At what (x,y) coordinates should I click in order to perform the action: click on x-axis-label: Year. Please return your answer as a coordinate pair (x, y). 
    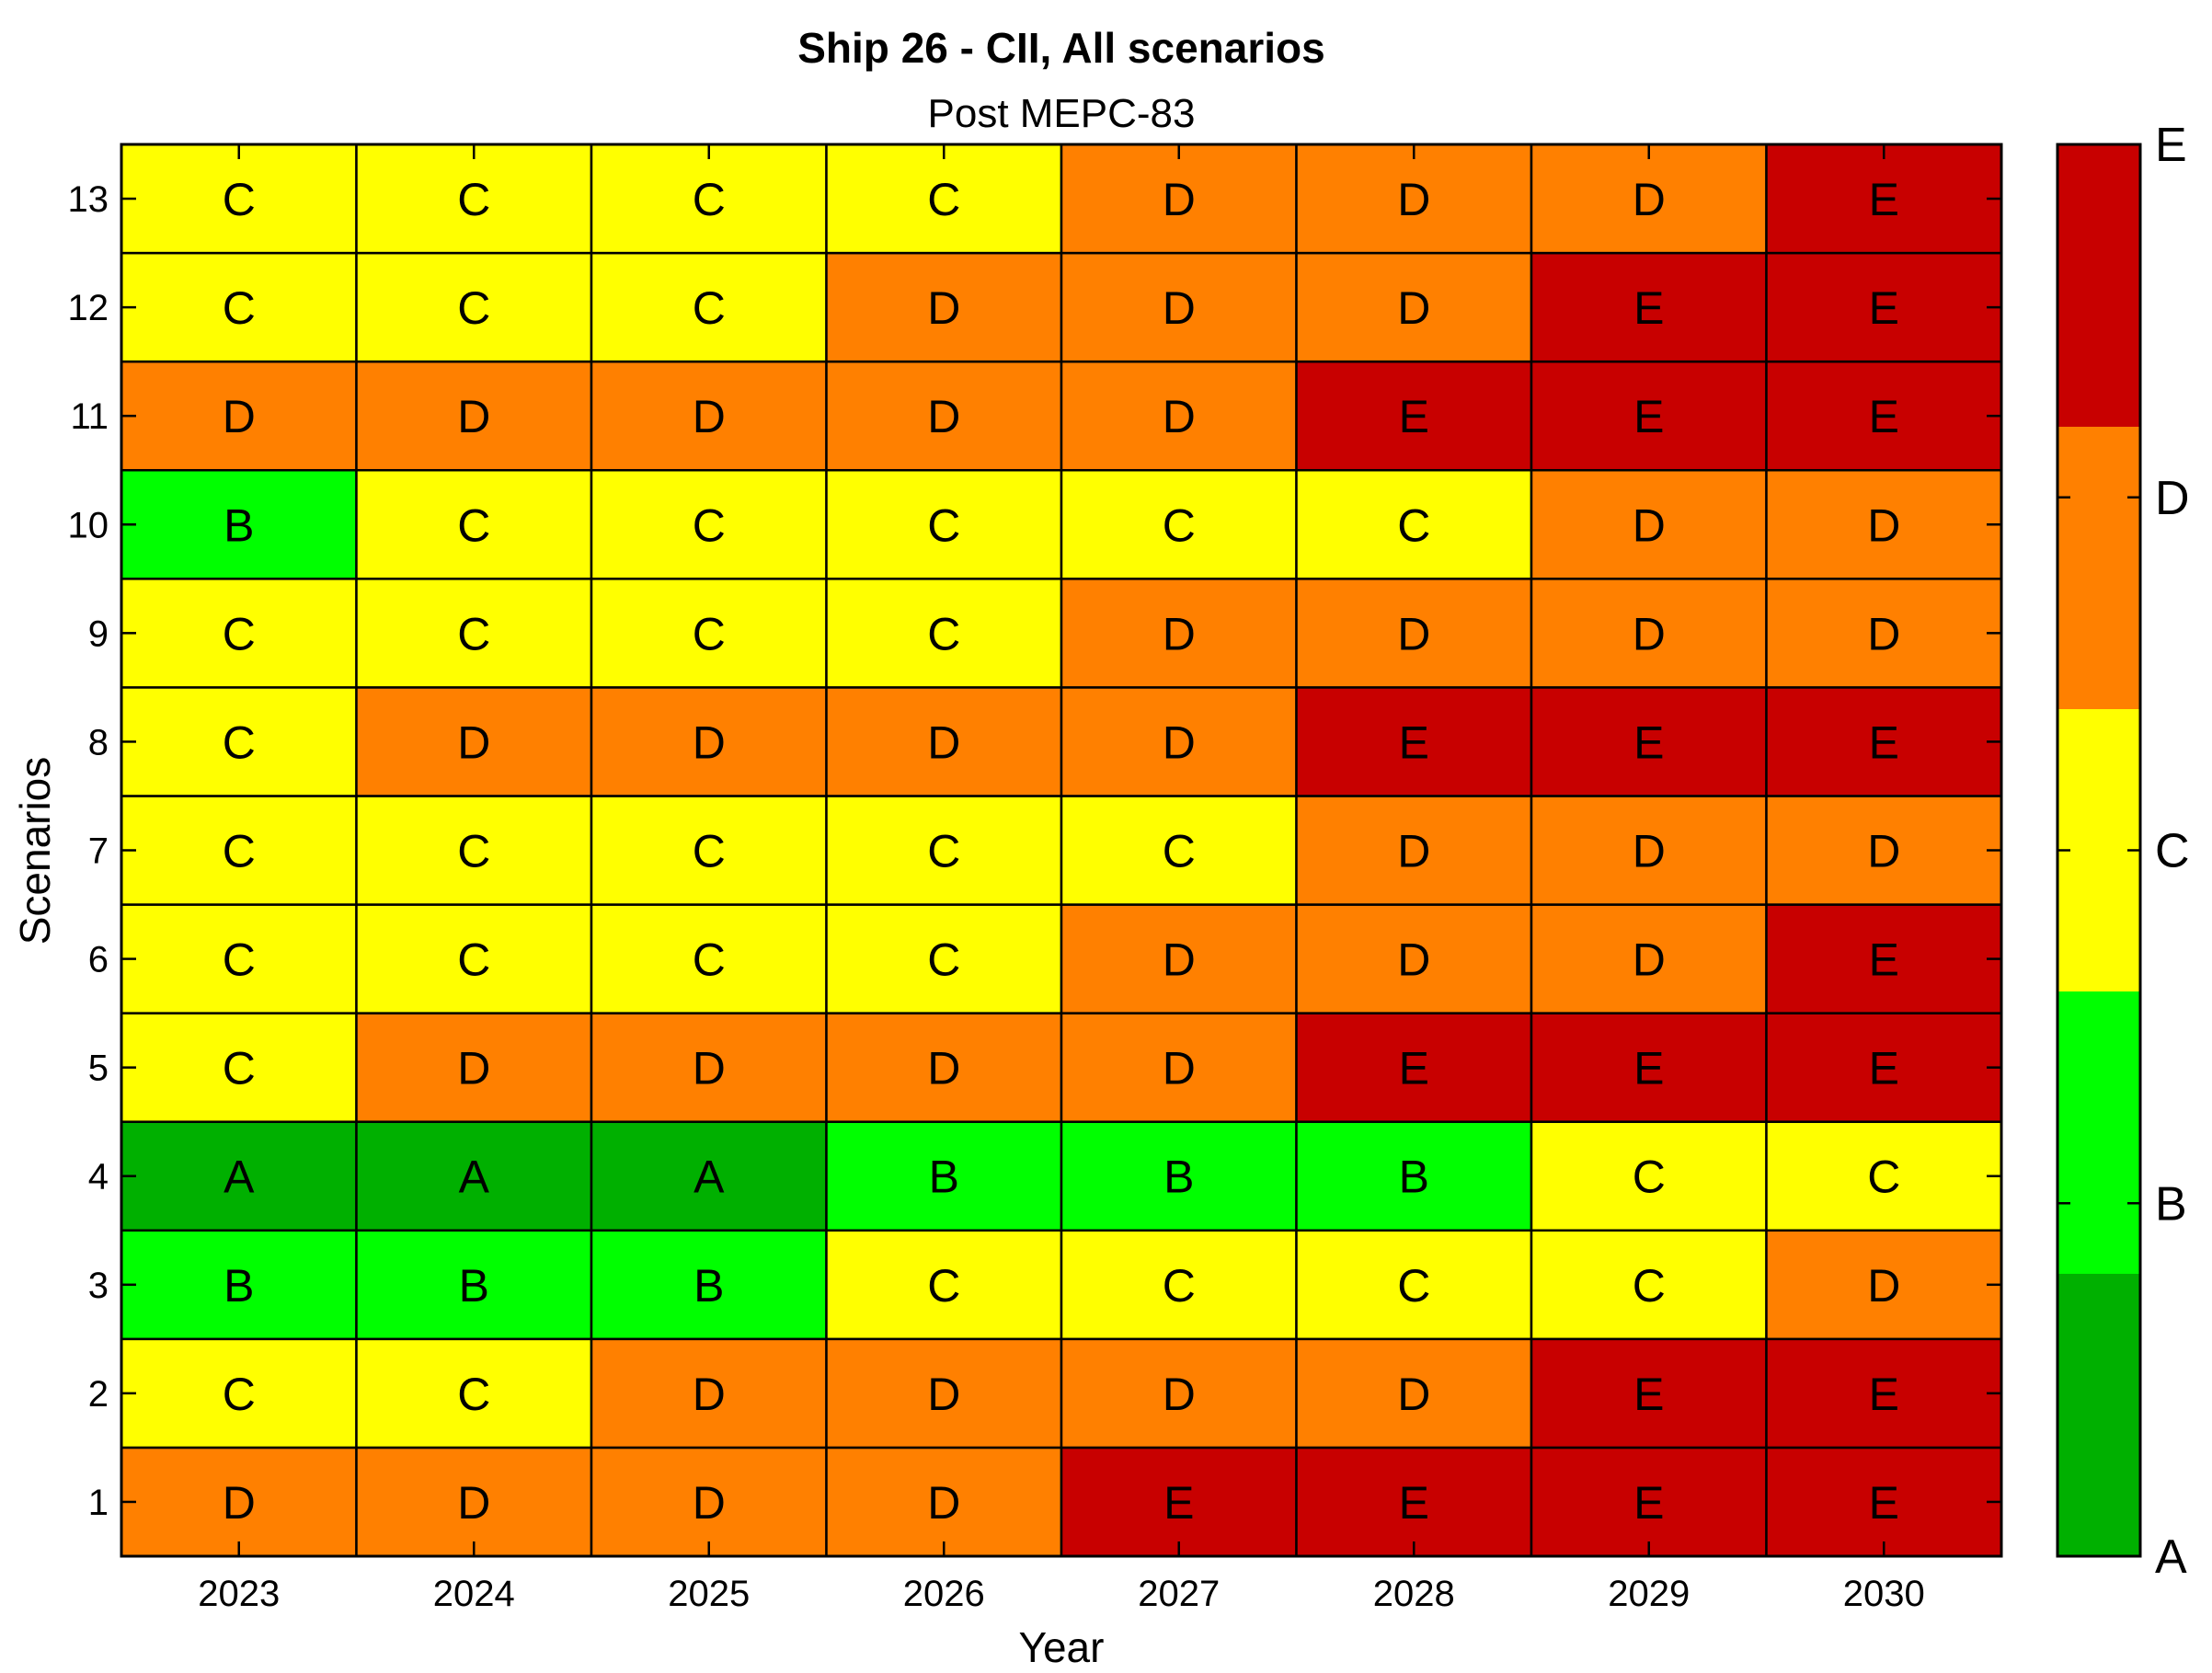
    Looking at the image, I should click on (1062, 1647).